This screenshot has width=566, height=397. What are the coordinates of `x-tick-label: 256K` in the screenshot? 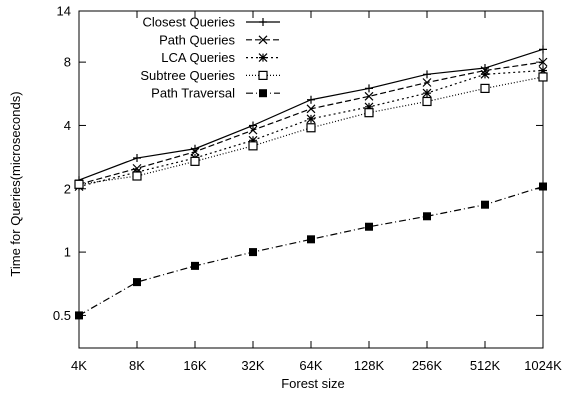 It's located at (427, 365).